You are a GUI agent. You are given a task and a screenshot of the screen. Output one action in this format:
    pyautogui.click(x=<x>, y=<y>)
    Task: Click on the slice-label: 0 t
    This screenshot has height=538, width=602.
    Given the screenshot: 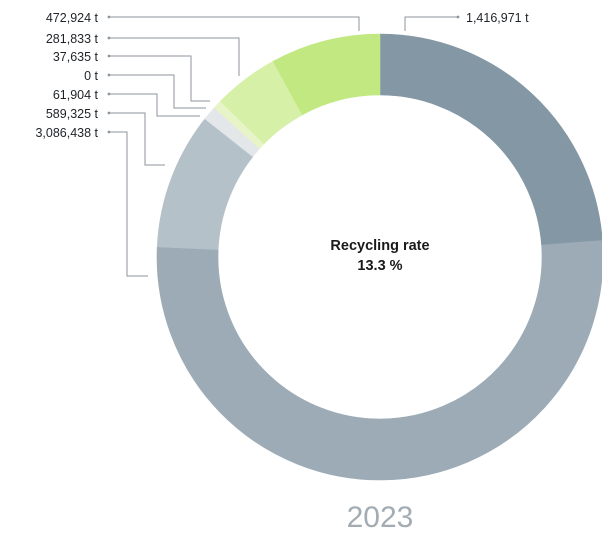 What is the action you would take?
    pyautogui.click(x=91, y=76)
    